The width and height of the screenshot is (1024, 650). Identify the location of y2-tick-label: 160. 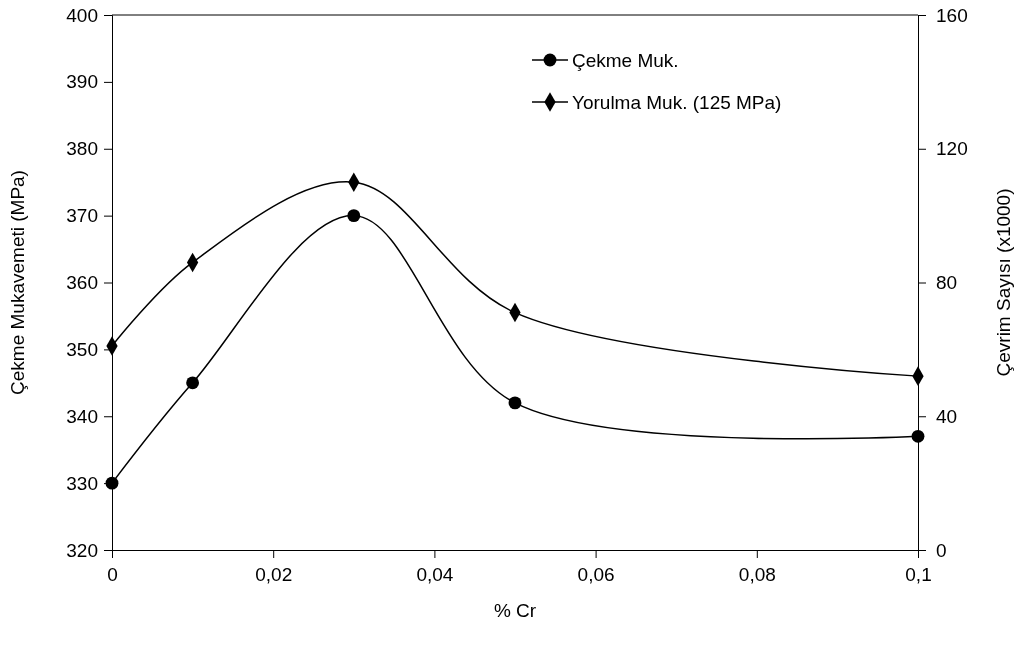
(952, 15).